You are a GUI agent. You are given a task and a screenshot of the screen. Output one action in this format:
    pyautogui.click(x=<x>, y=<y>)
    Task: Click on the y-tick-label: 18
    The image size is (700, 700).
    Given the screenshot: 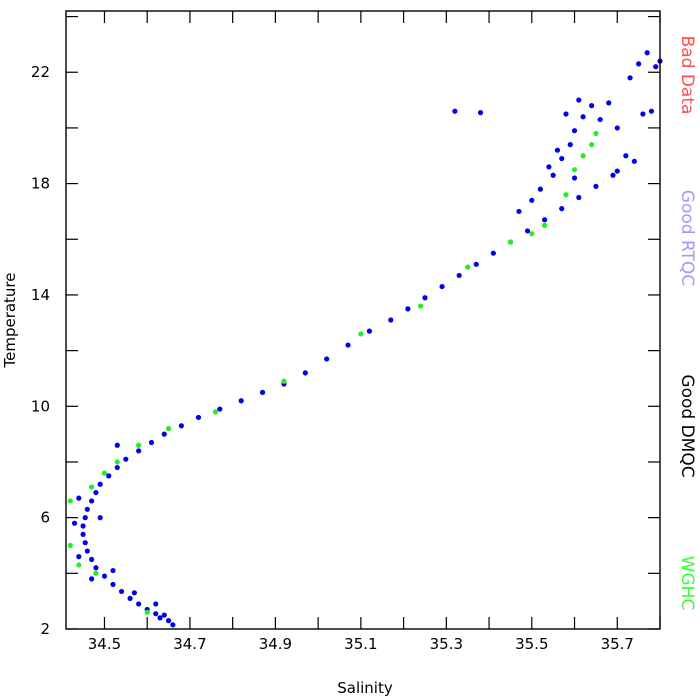 What is the action you would take?
    pyautogui.click(x=40, y=184)
    